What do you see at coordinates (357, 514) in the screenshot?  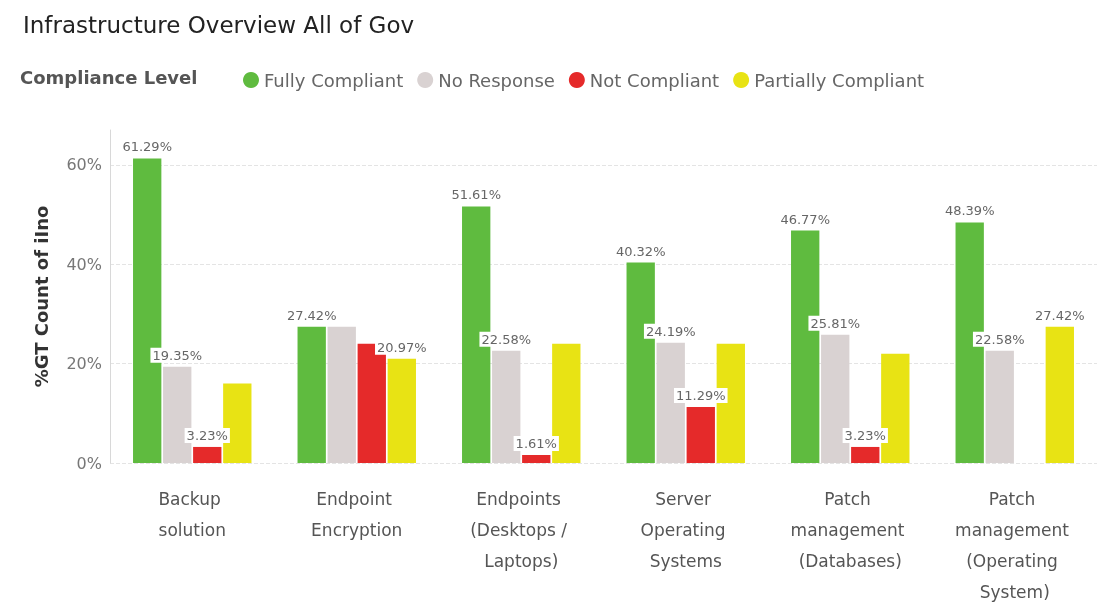 I see `x-tick-label: Endpoint Encryption` at bounding box center [357, 514].